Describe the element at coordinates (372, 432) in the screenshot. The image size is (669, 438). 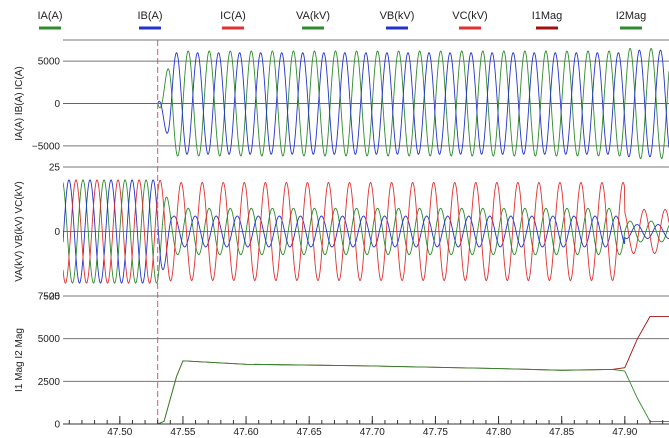
I see `x-tick-label: 47.70` at that location.